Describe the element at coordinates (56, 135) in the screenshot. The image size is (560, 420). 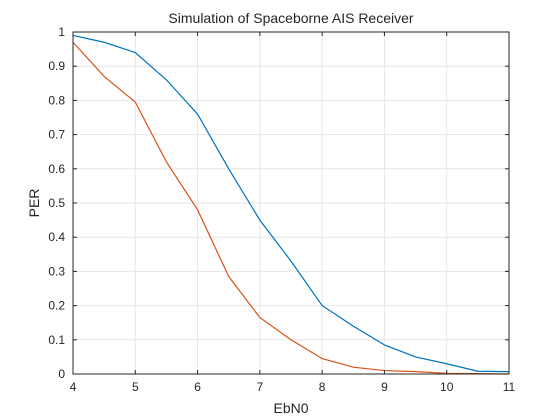
I see `y-tick-label: 0.7` at that location.